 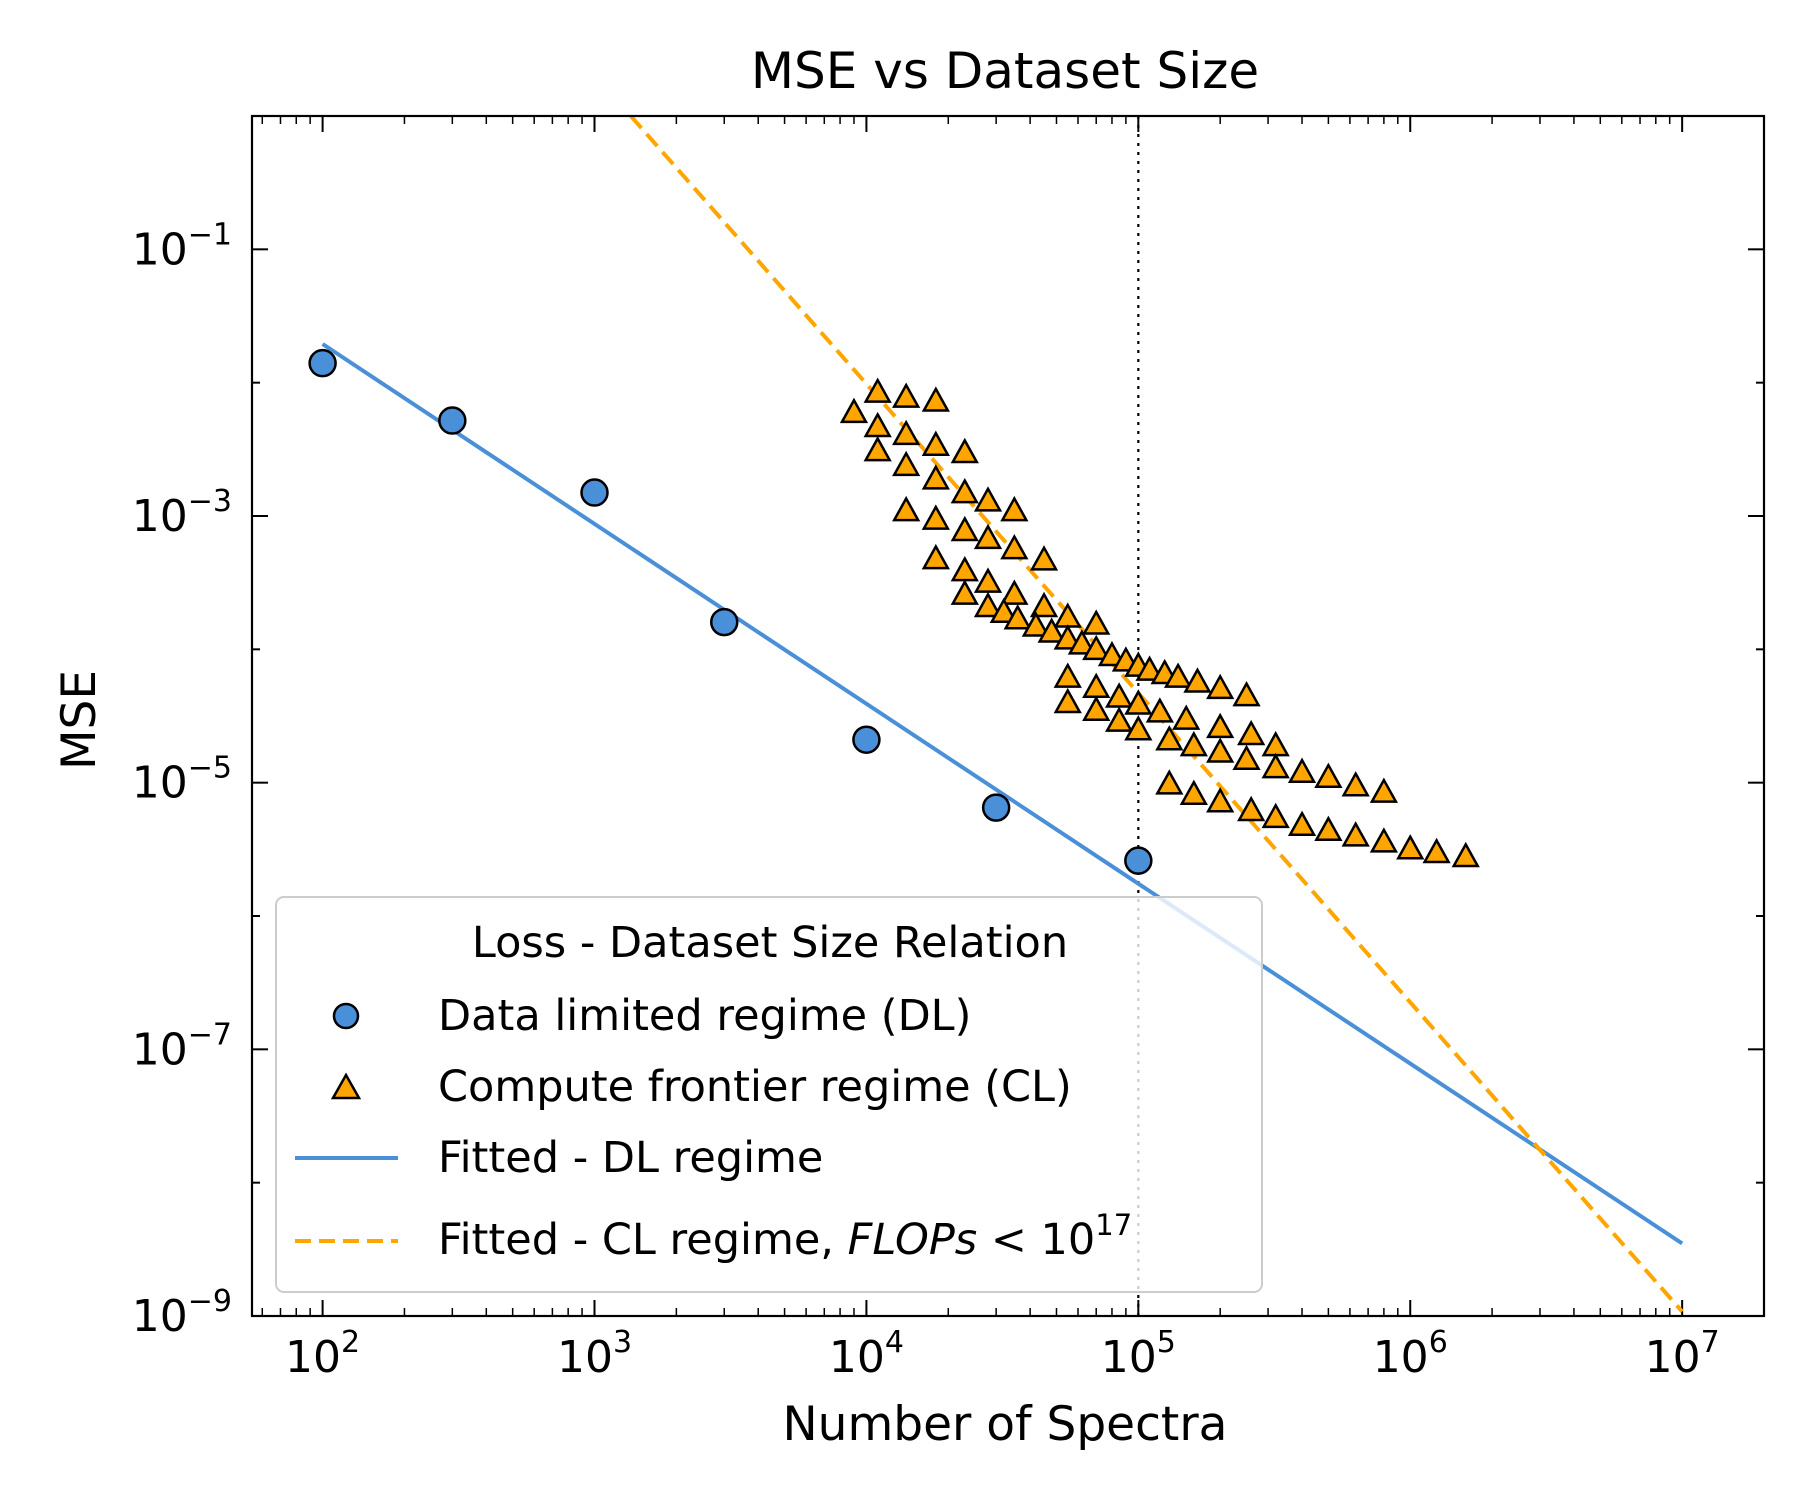 What do you see at coordinates (182, 246) in the screenshot?
I see `y-tick-label: 10⁻¹` at bounding box center [182, 246].